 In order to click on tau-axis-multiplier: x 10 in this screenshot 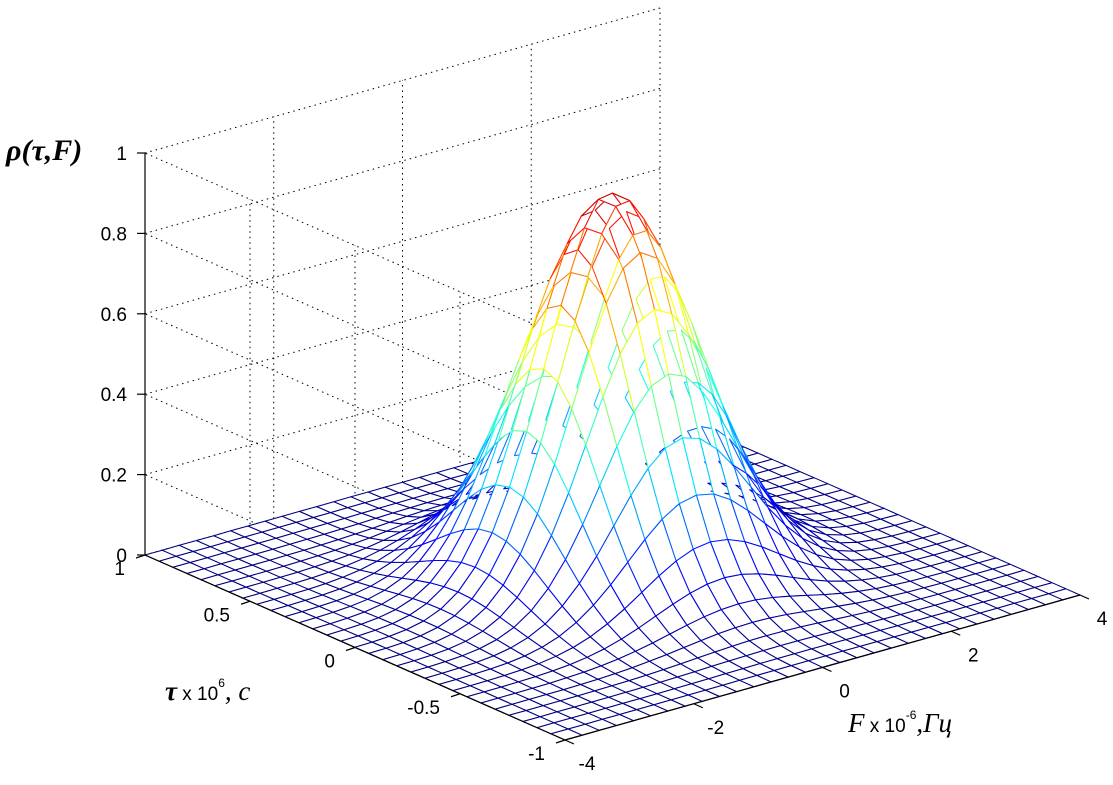, I will do `click(197, 694)`.